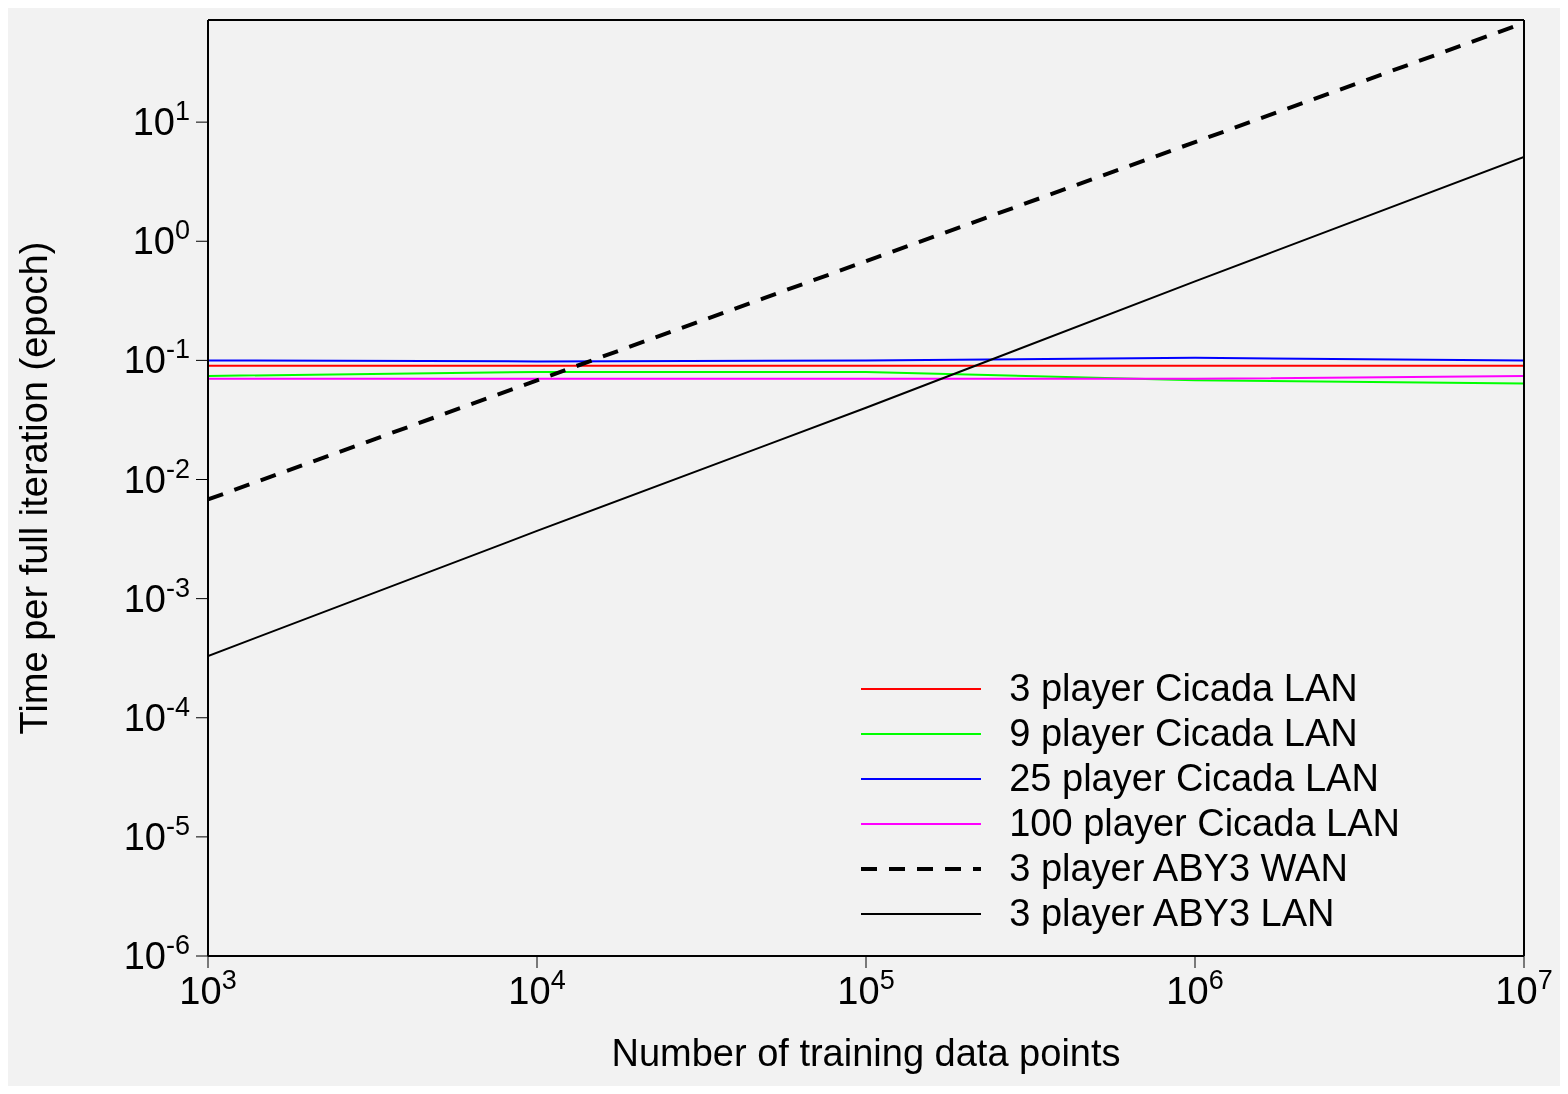 The width and height of the screenshot is (1568, 1094). I want to click on y-tick-label: 10$^{0}$, so click(161, 239).